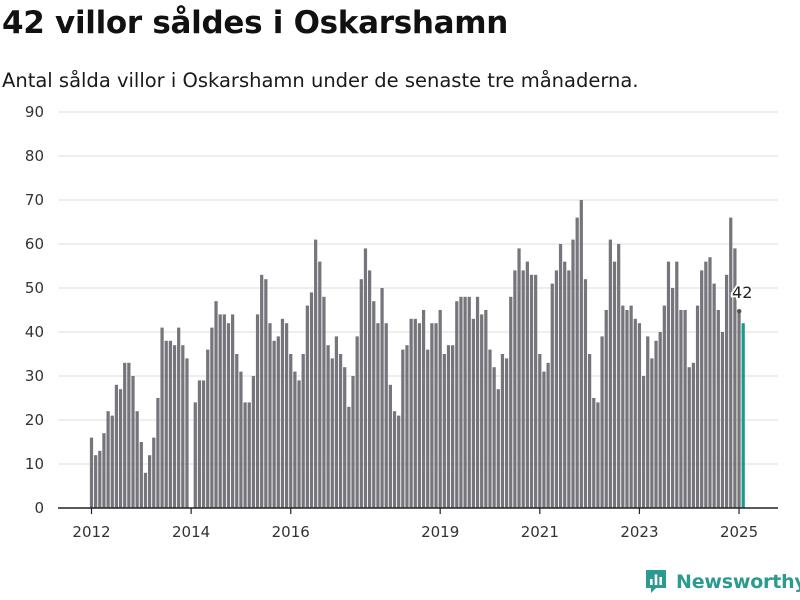 The image size is (800, 600). What do you see at coordinates (639, 532) in the screenshot?
I see `x-tick-label: 2023` at bounding box center [639, 532].